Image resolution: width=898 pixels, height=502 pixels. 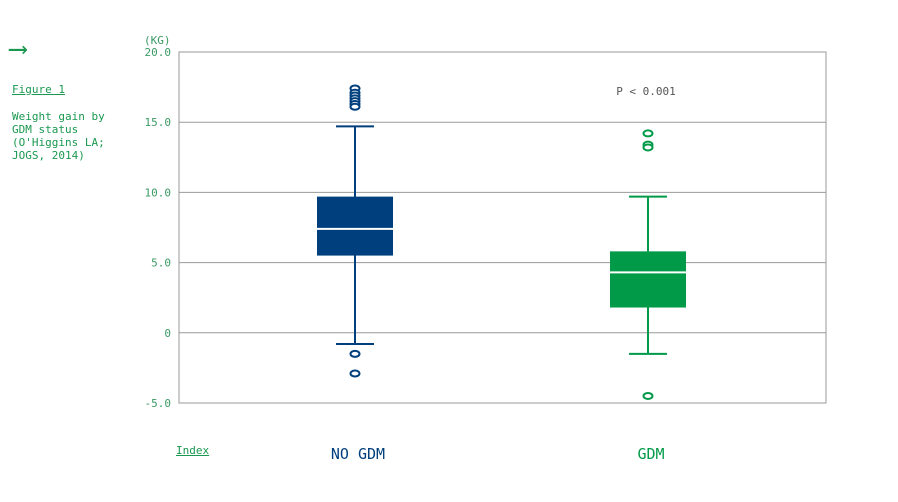 What do you see at coordinates (58, 116) in the screenshot?
I see `caption-line: Weight gain by` at bounding box center [58, 116].